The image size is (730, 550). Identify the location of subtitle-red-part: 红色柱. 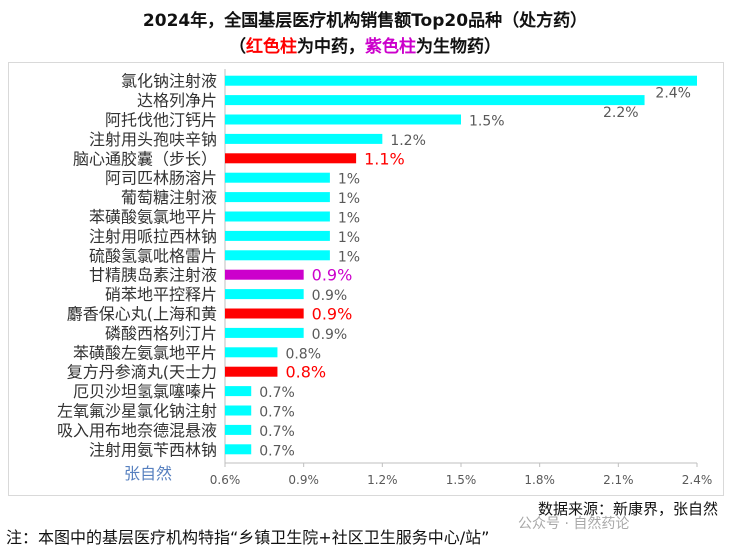
(271, 47).